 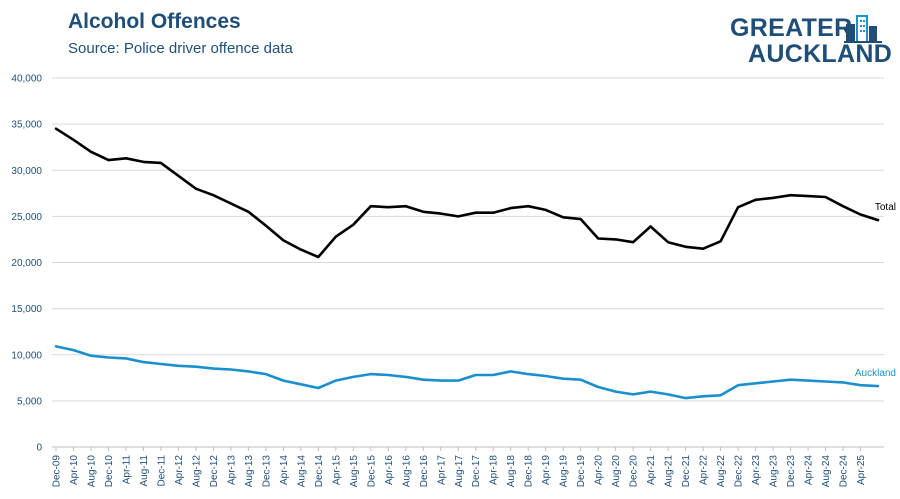 What do you see at coordinates (266, 471) in the screenshot?
I see `x-tick-label: Dec-13` at bounding box center [266, 471].